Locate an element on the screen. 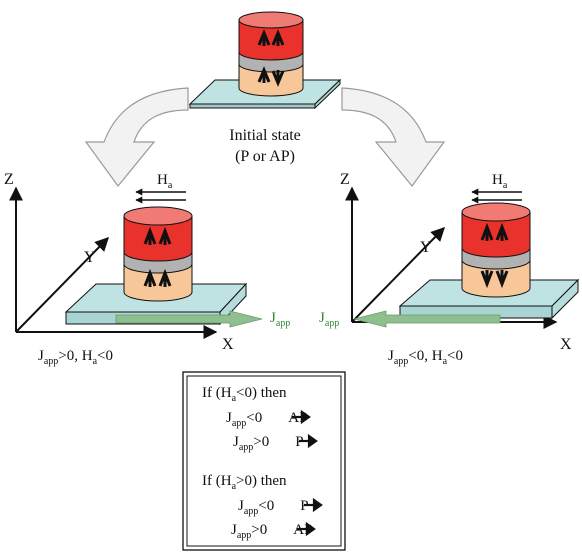 This screenshot has height=552, width=582. right-condition: Japp<0, Ha<0 is located at coordinates (425, 357).